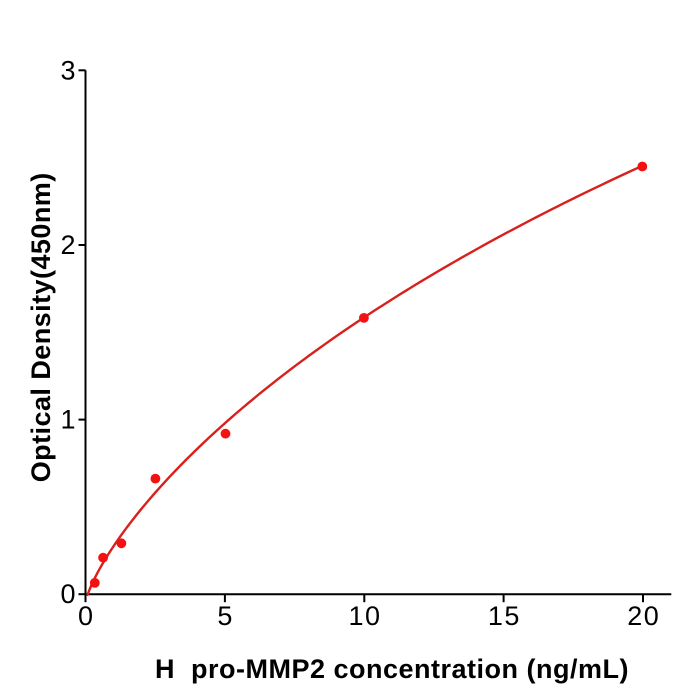 This screenshot has height=700, width=700. Describe the element at coordinates (67, 70) in the screenshot. I see `svg-text: 3` at that location.